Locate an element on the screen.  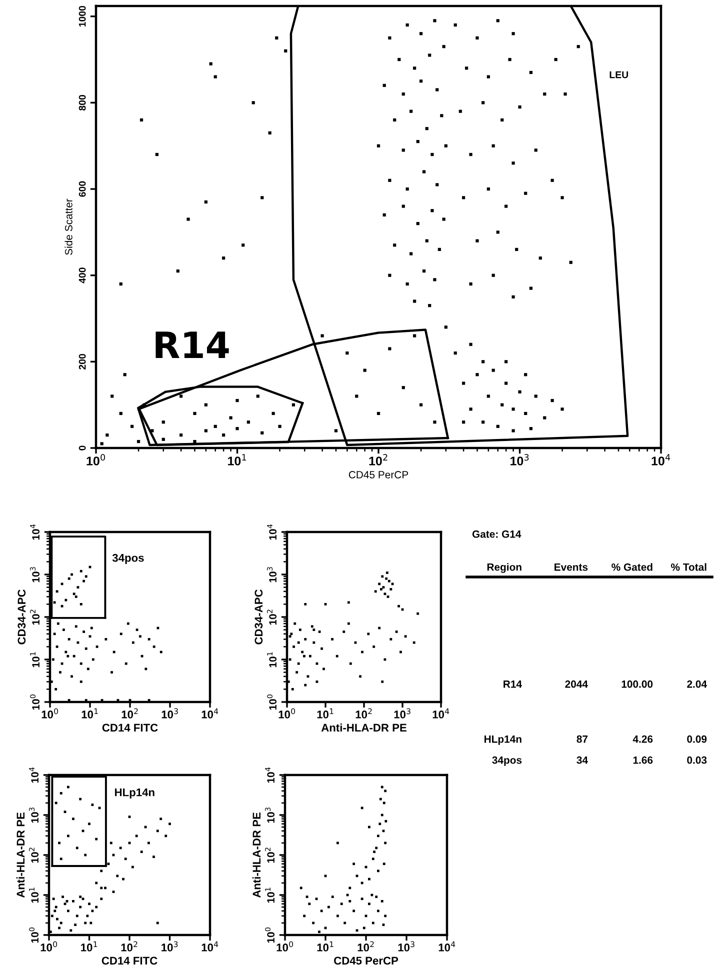
text: 34pos is located at coordinates (507, 761).